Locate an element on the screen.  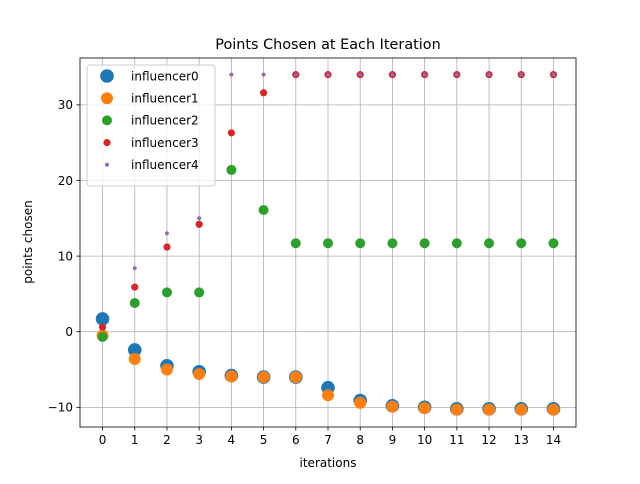
legend-label-influencer1: influencer1 is located at coordinates (165, 99).